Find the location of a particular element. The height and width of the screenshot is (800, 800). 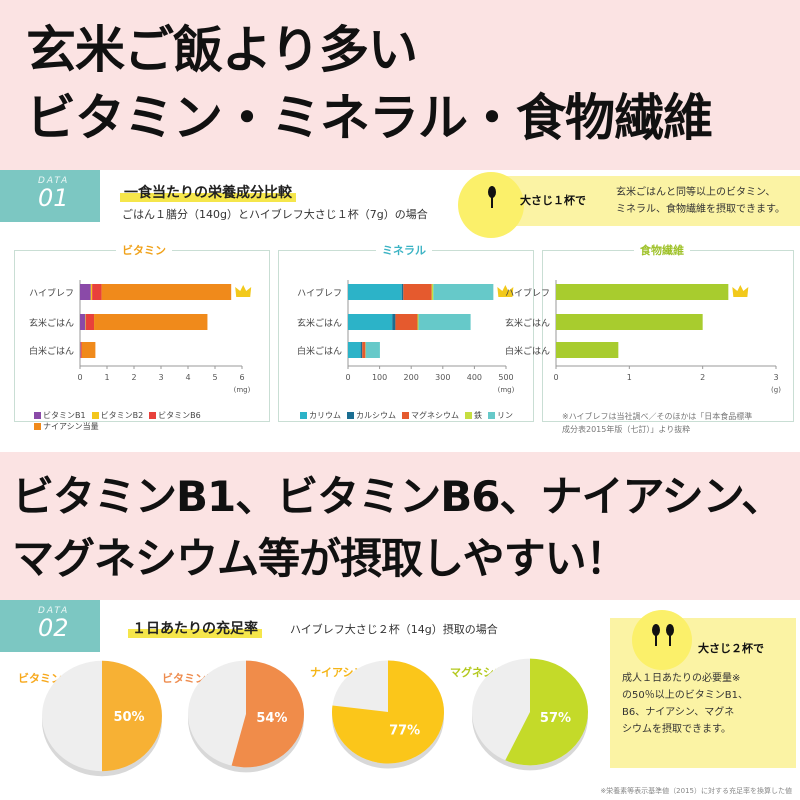

x-tick-label: 200 is located at coordinates (411, 377).